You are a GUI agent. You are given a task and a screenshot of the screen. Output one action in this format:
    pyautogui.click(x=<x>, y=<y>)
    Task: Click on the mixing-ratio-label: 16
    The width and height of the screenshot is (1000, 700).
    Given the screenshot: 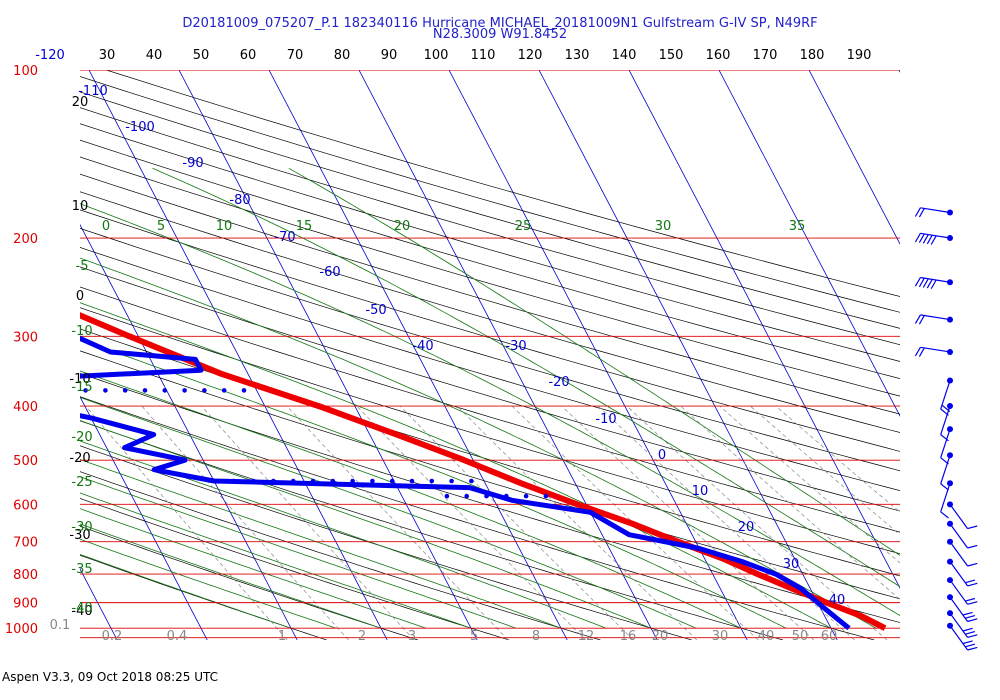 What is the action you would take?
    pyautogui.click(x=628, y=636)
    